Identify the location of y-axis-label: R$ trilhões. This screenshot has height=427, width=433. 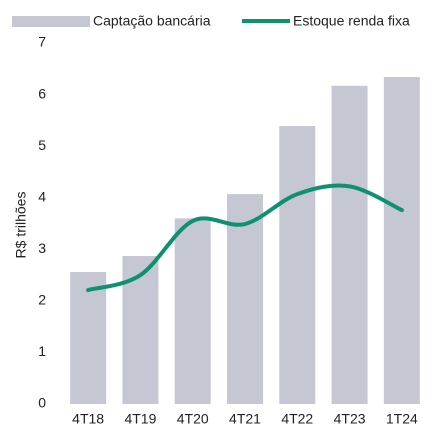
(21, 225).